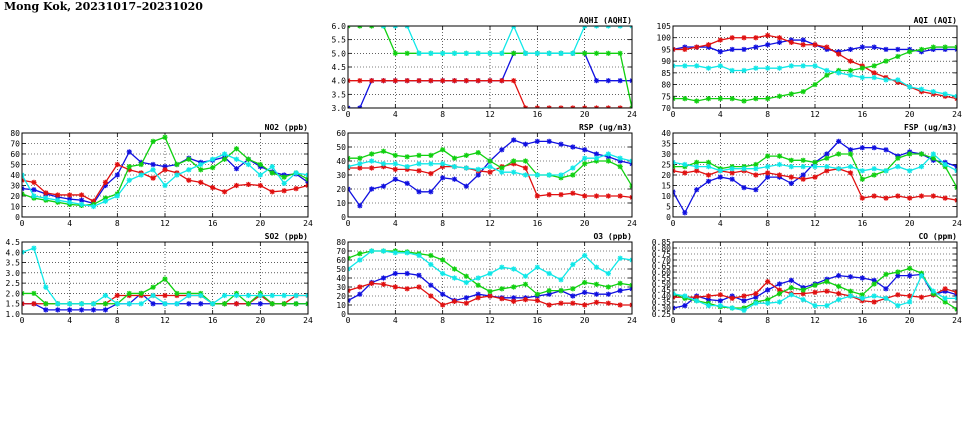 The width and height of the screenshot is (975, 447). What do you see at coordinates (341, 133) in the screenshot?
I see `y-tick-label: 60` at bounding box center [341, 133].